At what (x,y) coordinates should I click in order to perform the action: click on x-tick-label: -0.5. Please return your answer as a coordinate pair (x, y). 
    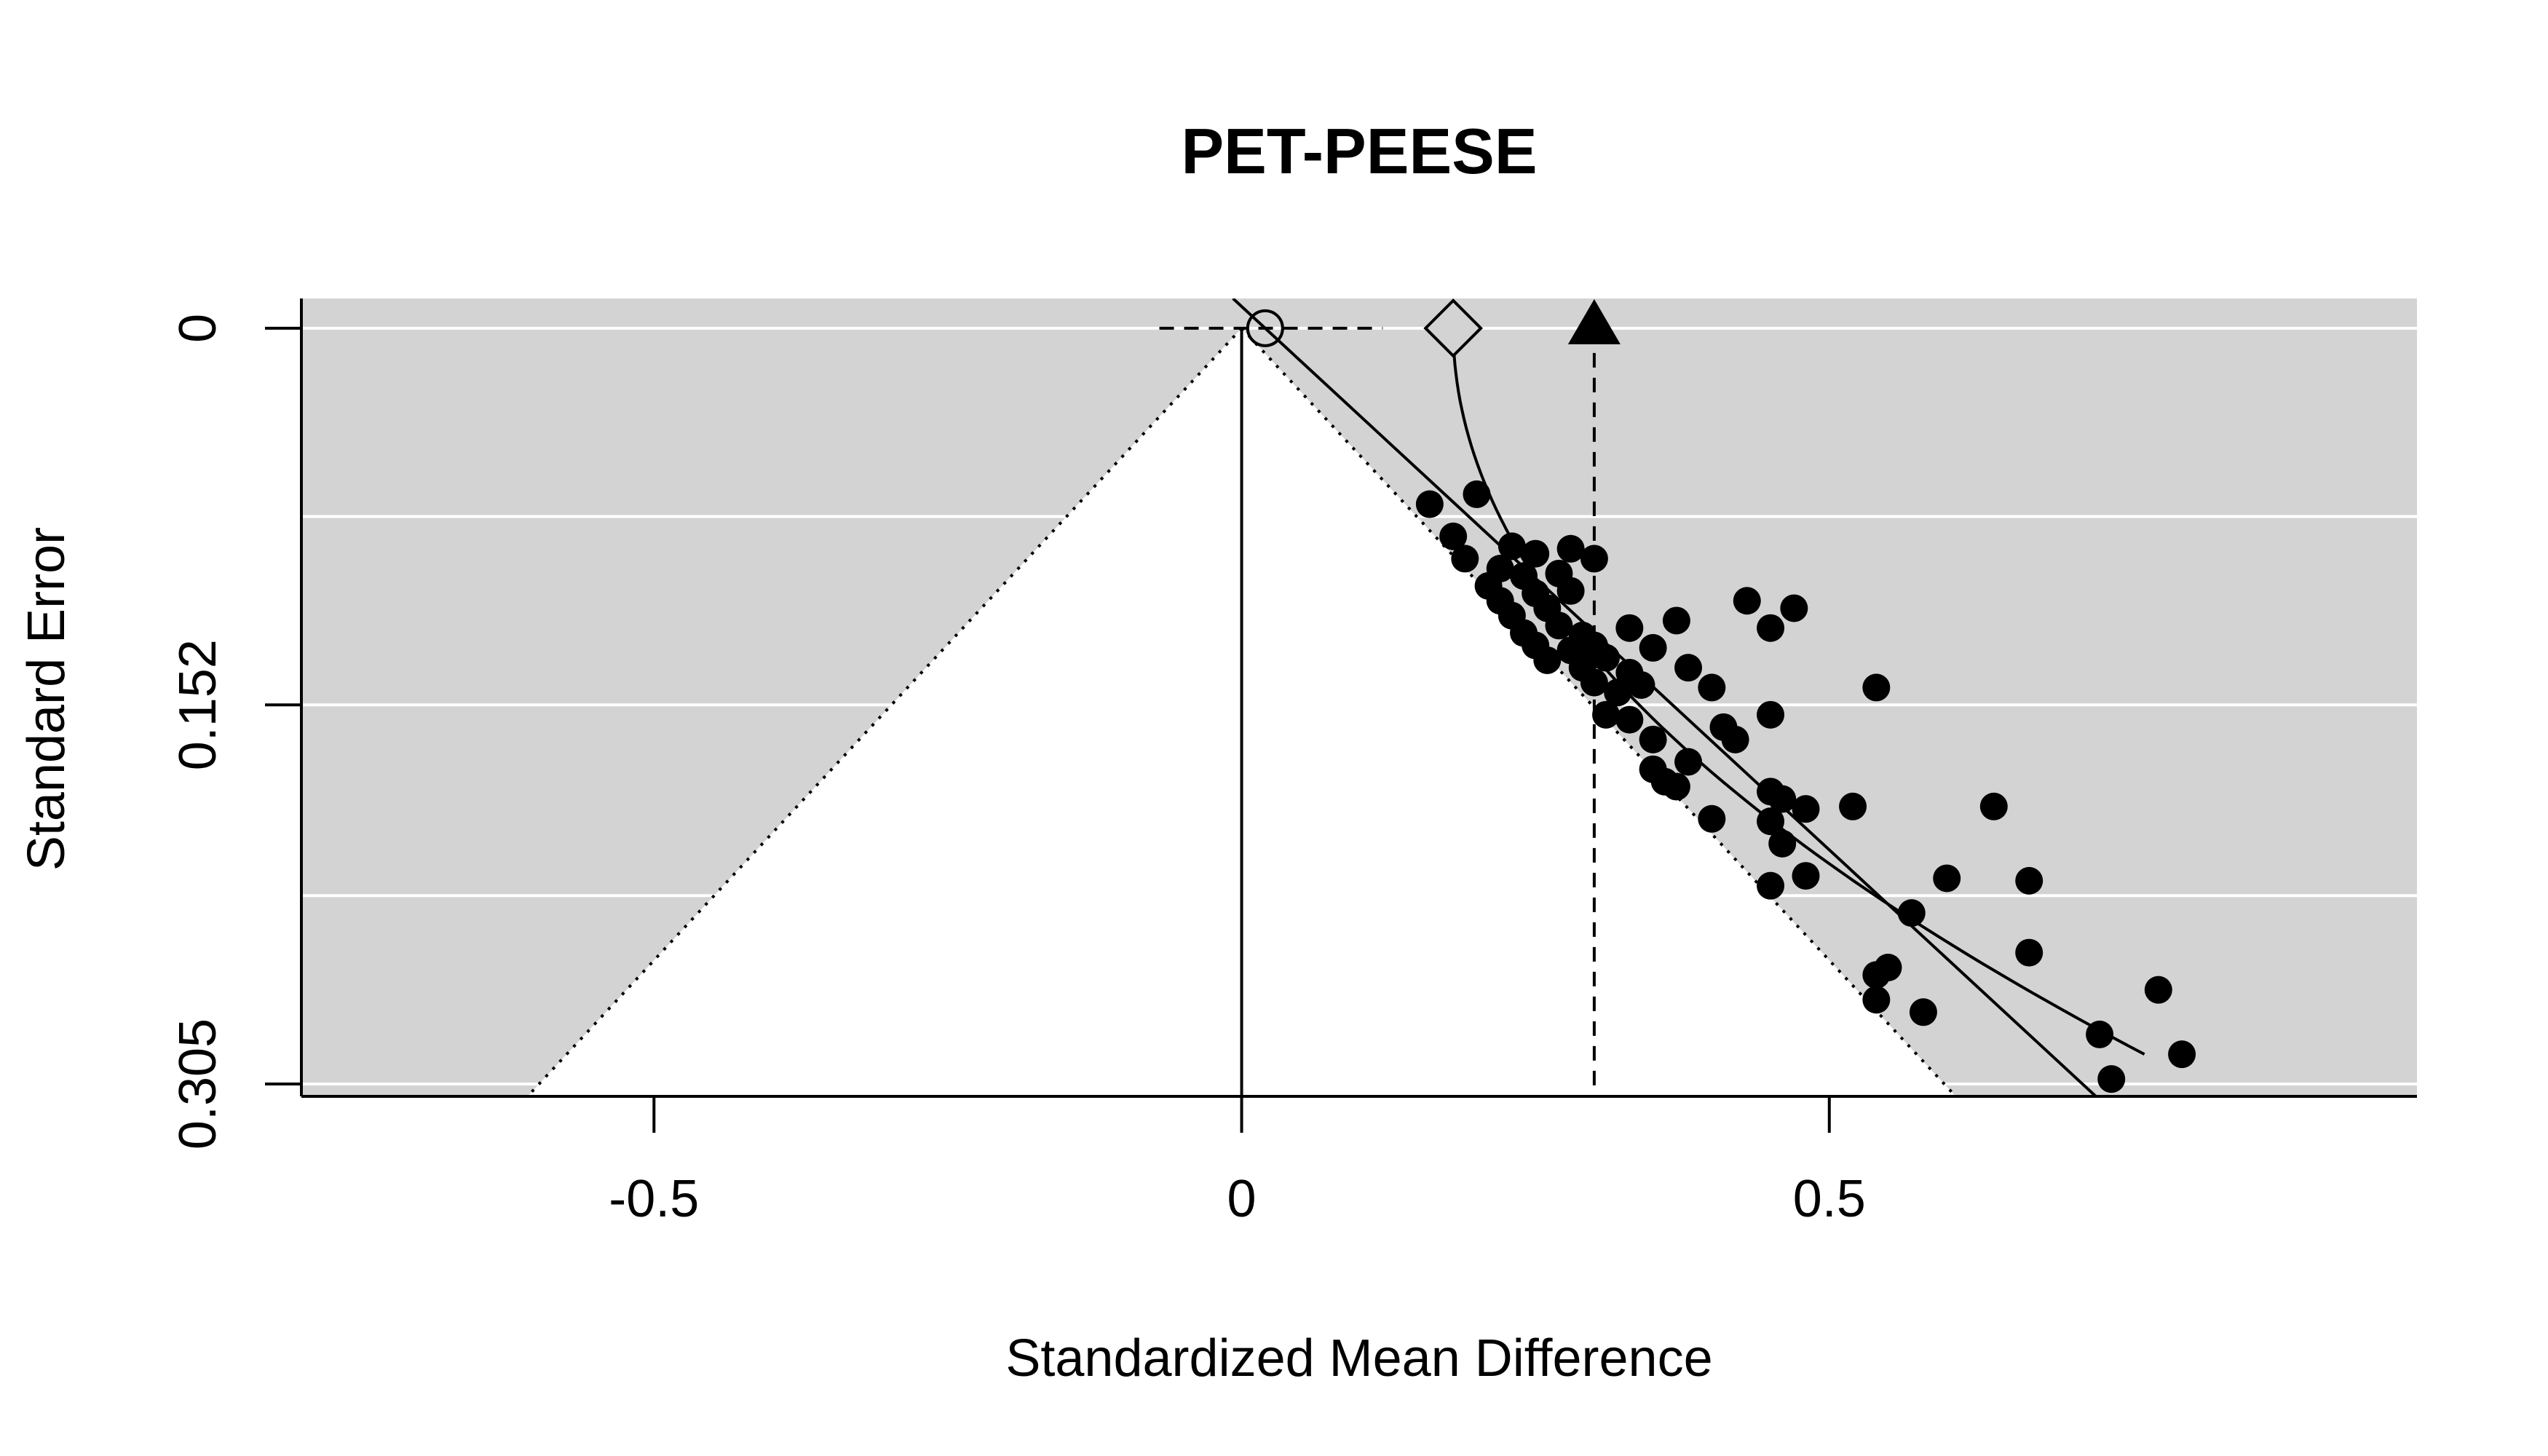
    Looking at the image, I should click on (654, 1199).